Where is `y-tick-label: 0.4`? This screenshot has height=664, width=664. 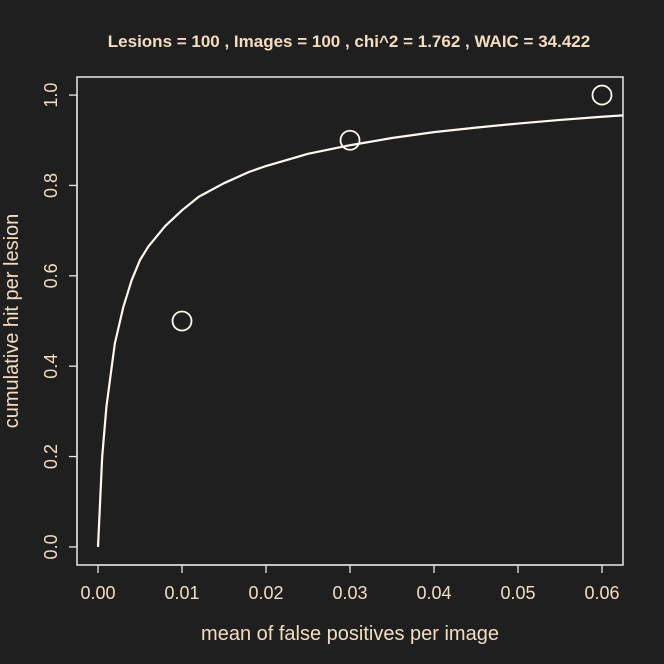
y-tick-label: 0.4 is located at coordinates (51, 366).